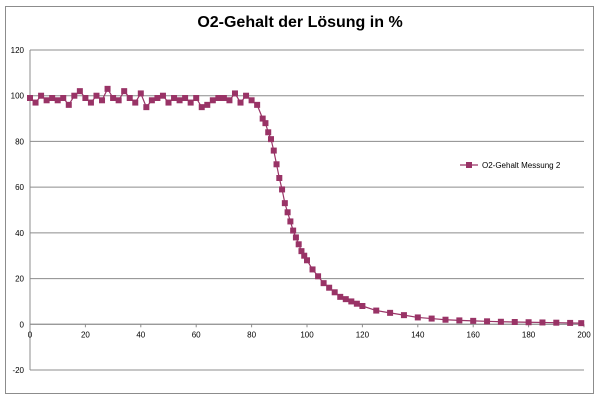  Describe the element at coordinates (529, 334) in the screenshot. I see `x-tick-label: 180` at that location.